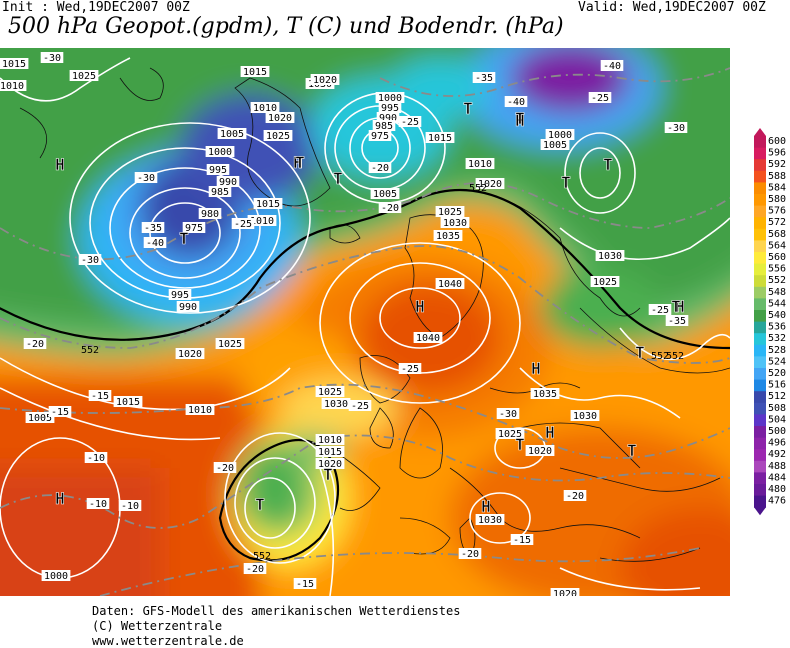 The height and width of the screenshot is (648, 790). Describe the element at coordinates (672, 7) in the screenshot. I see `valid-time-label: Valid: Wed,19DEC2007 00Z` at that location.